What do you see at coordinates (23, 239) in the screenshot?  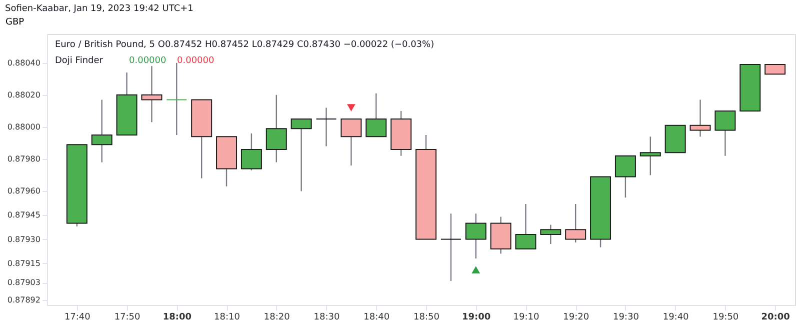 I see `y-tick-label: 0.87930` at bounding box center [23, 239].